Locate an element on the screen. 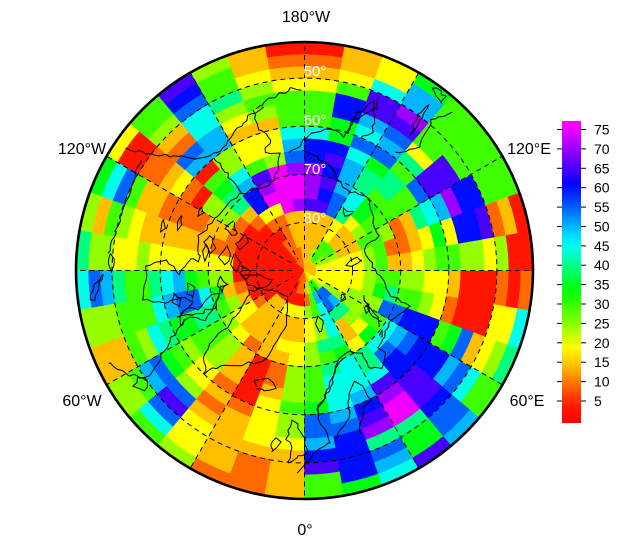  svg-text: 40 is located at coordinates (602, 265).